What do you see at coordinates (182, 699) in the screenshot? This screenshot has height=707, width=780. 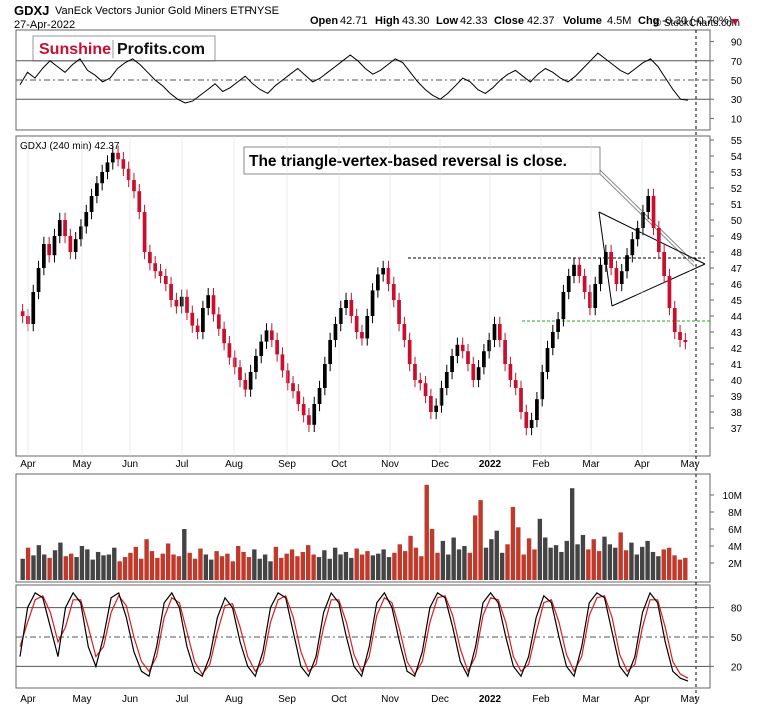 I see `month-label-bottom: Jul` at bounding box center [182, 699].